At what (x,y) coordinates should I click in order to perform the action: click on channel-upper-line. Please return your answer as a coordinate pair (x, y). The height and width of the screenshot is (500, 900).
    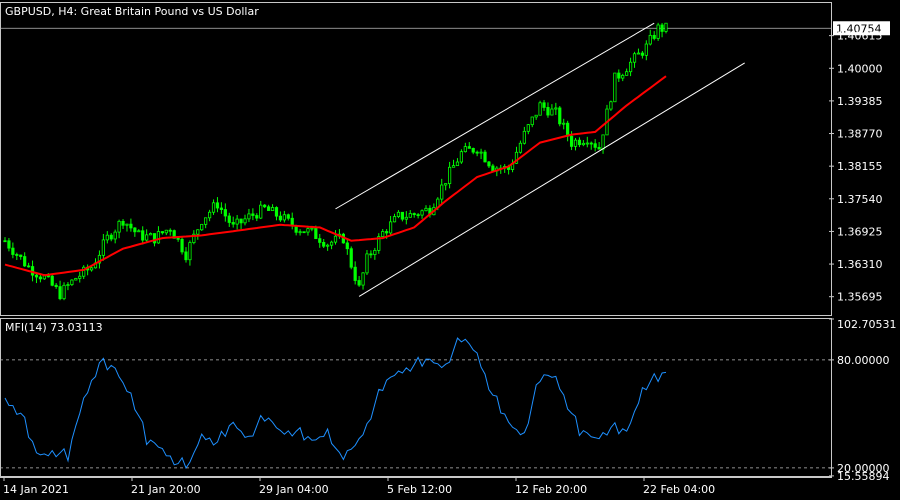
    Looking at the image, I should click on (495, 116).